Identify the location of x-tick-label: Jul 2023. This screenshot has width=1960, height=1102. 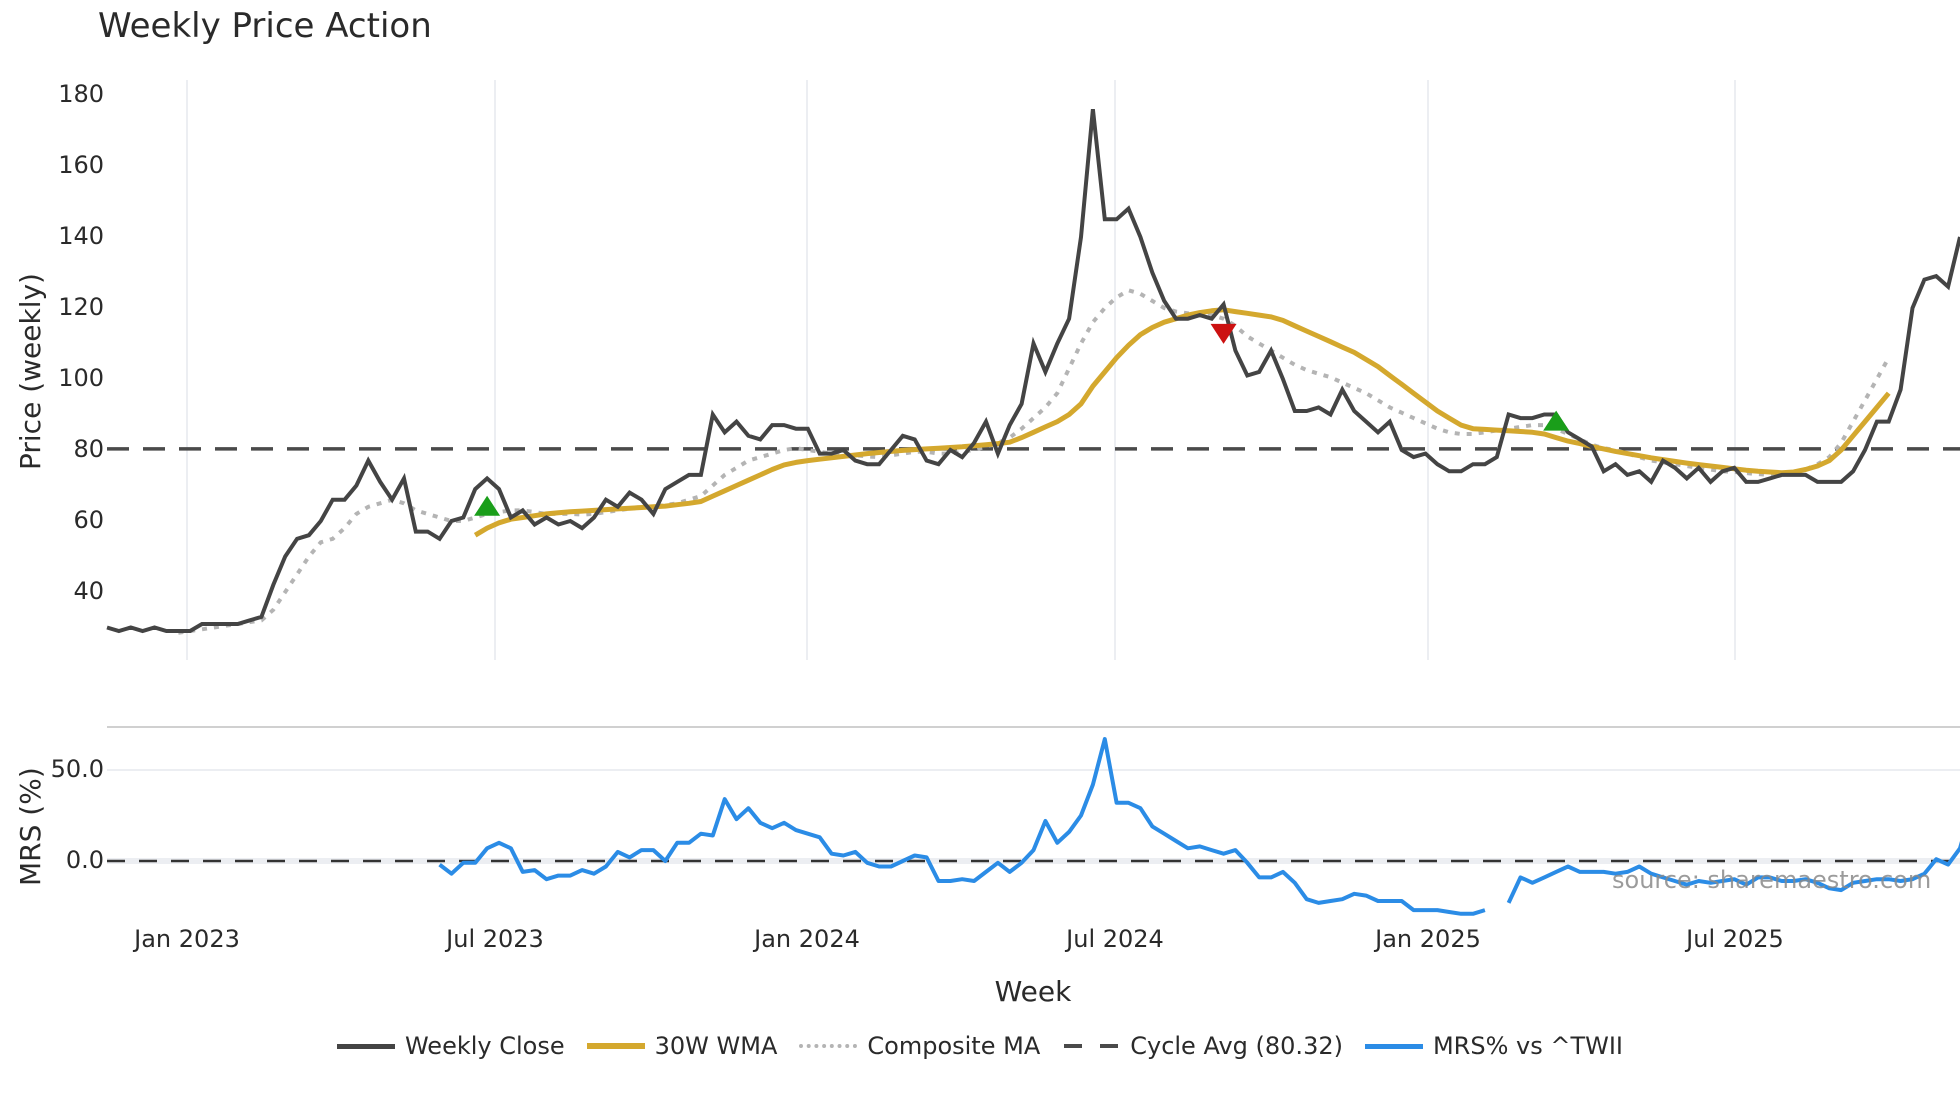
(495, 939).